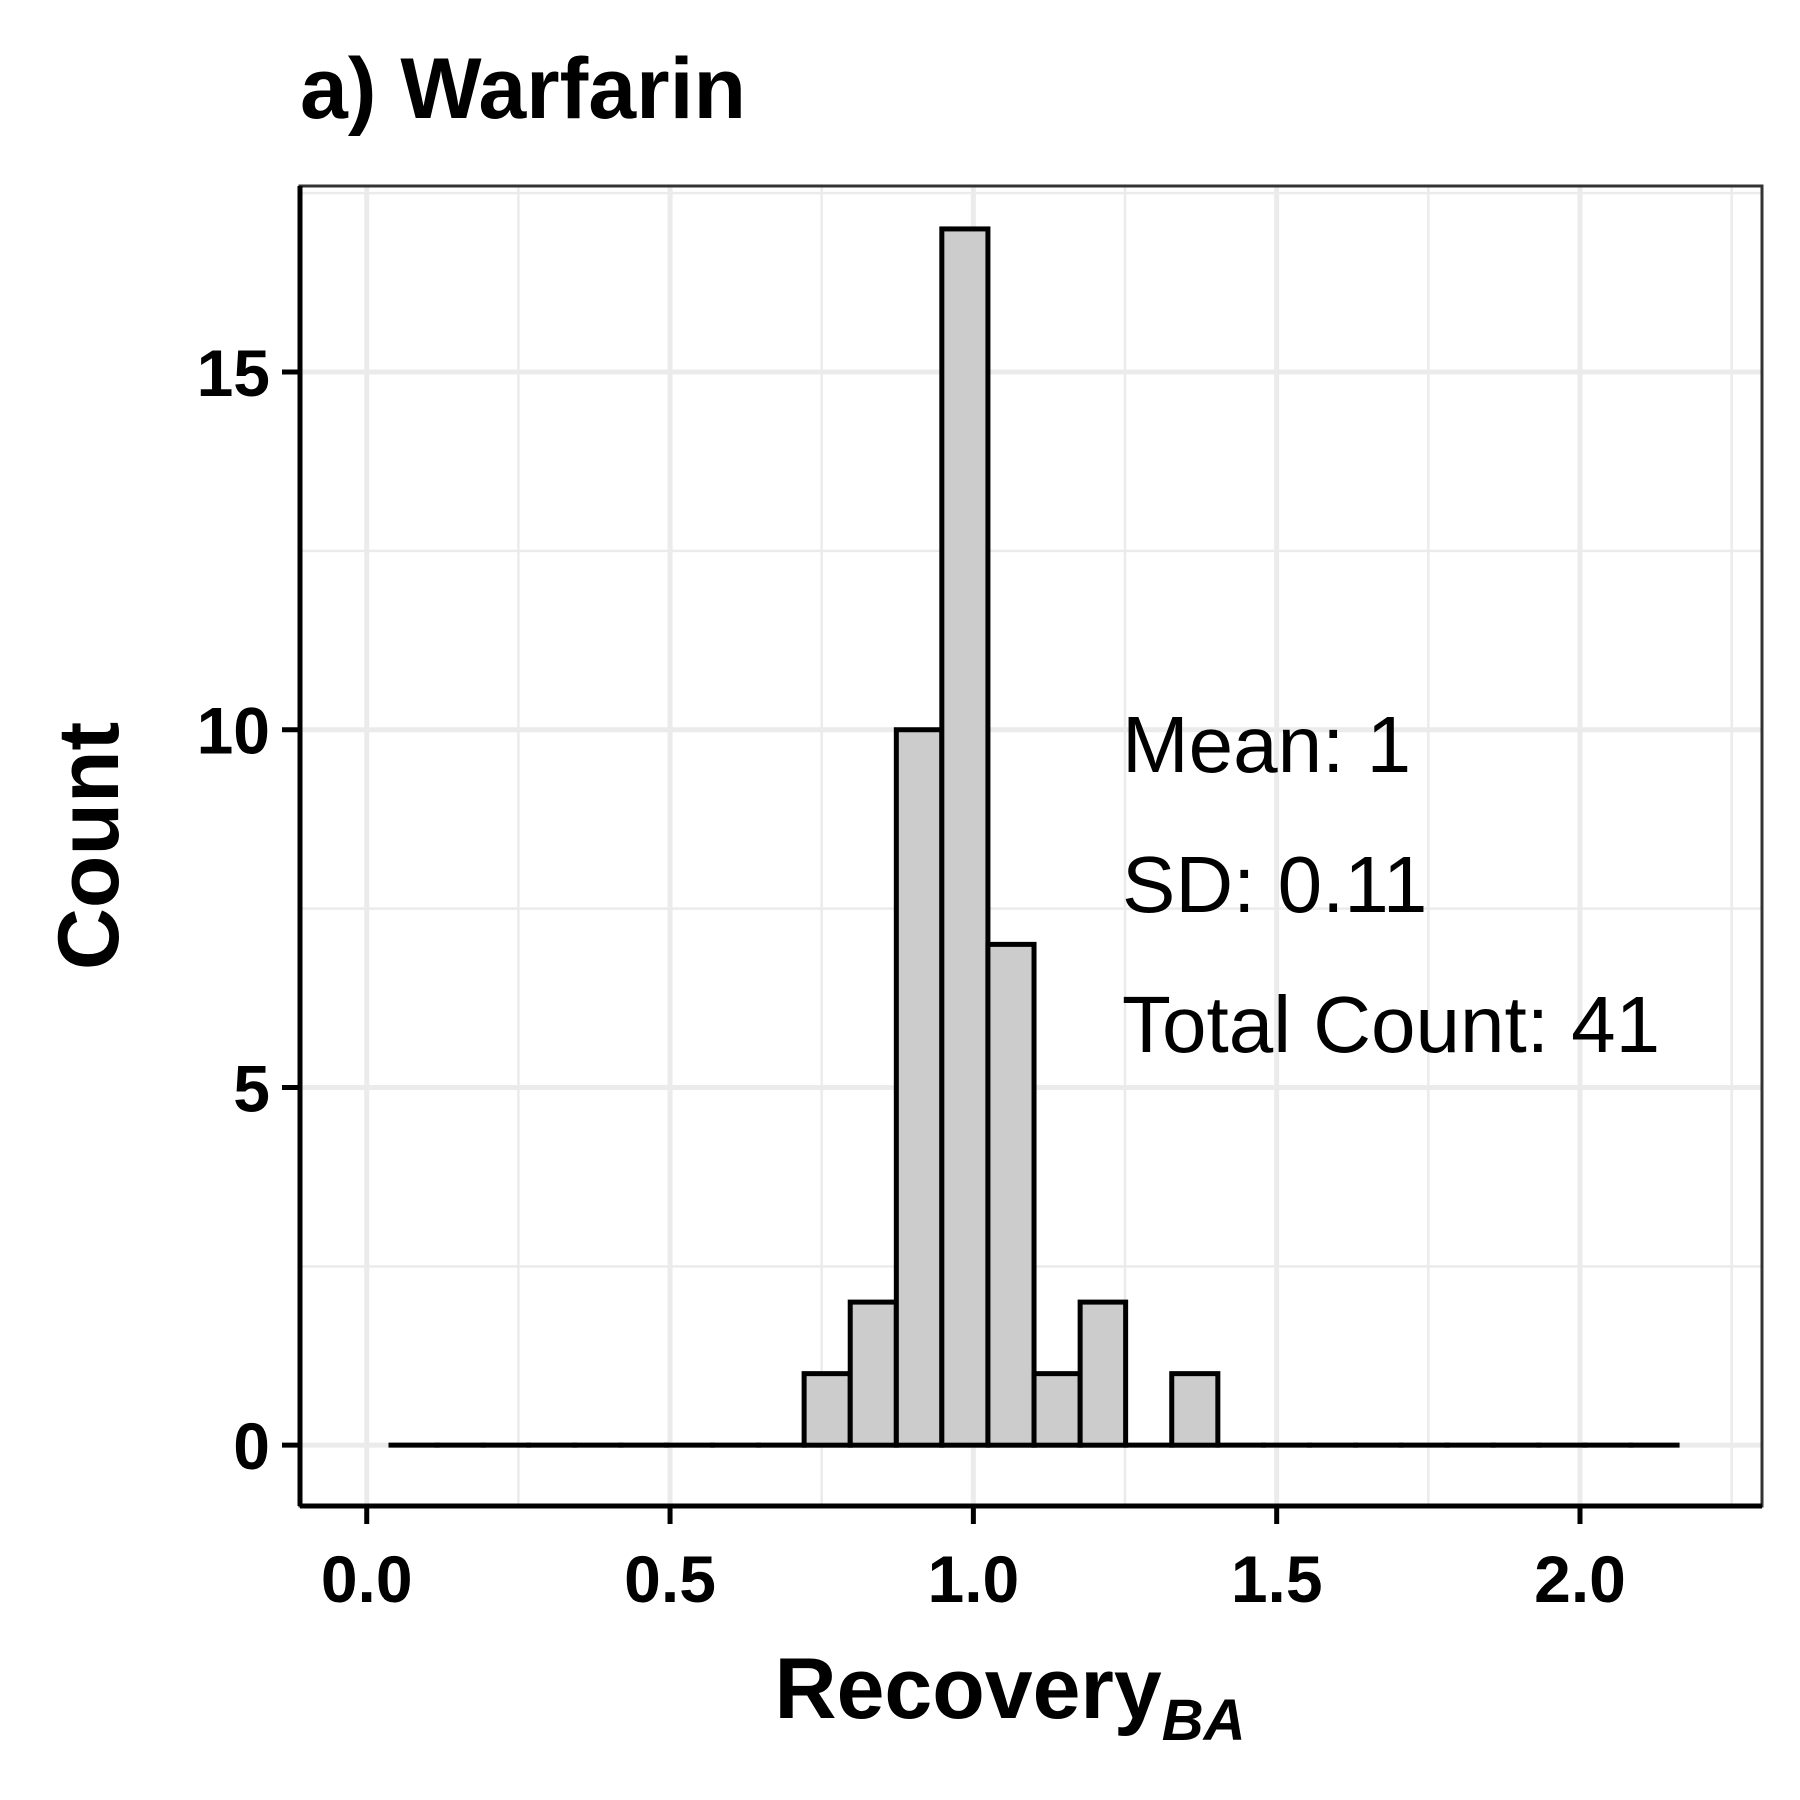 The height and width of the screenshot is (1800, 1800). What do you see at coordinates (1204, 1720) in the screenshot?
I see `x-axis-title-subscript: BA` at bounding box center [1204, 1720].